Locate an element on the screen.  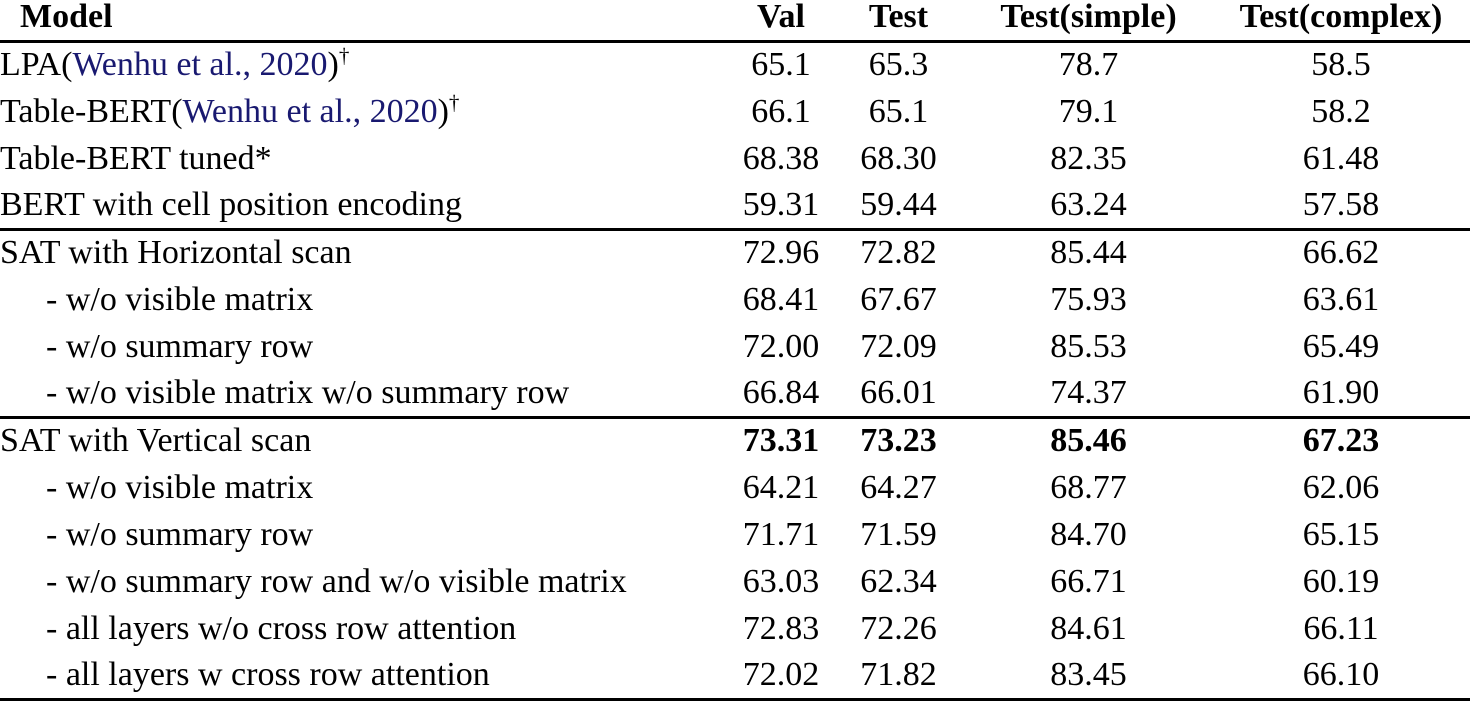
metric-value-cell: 72.82 is located at coordinates (898, 251).